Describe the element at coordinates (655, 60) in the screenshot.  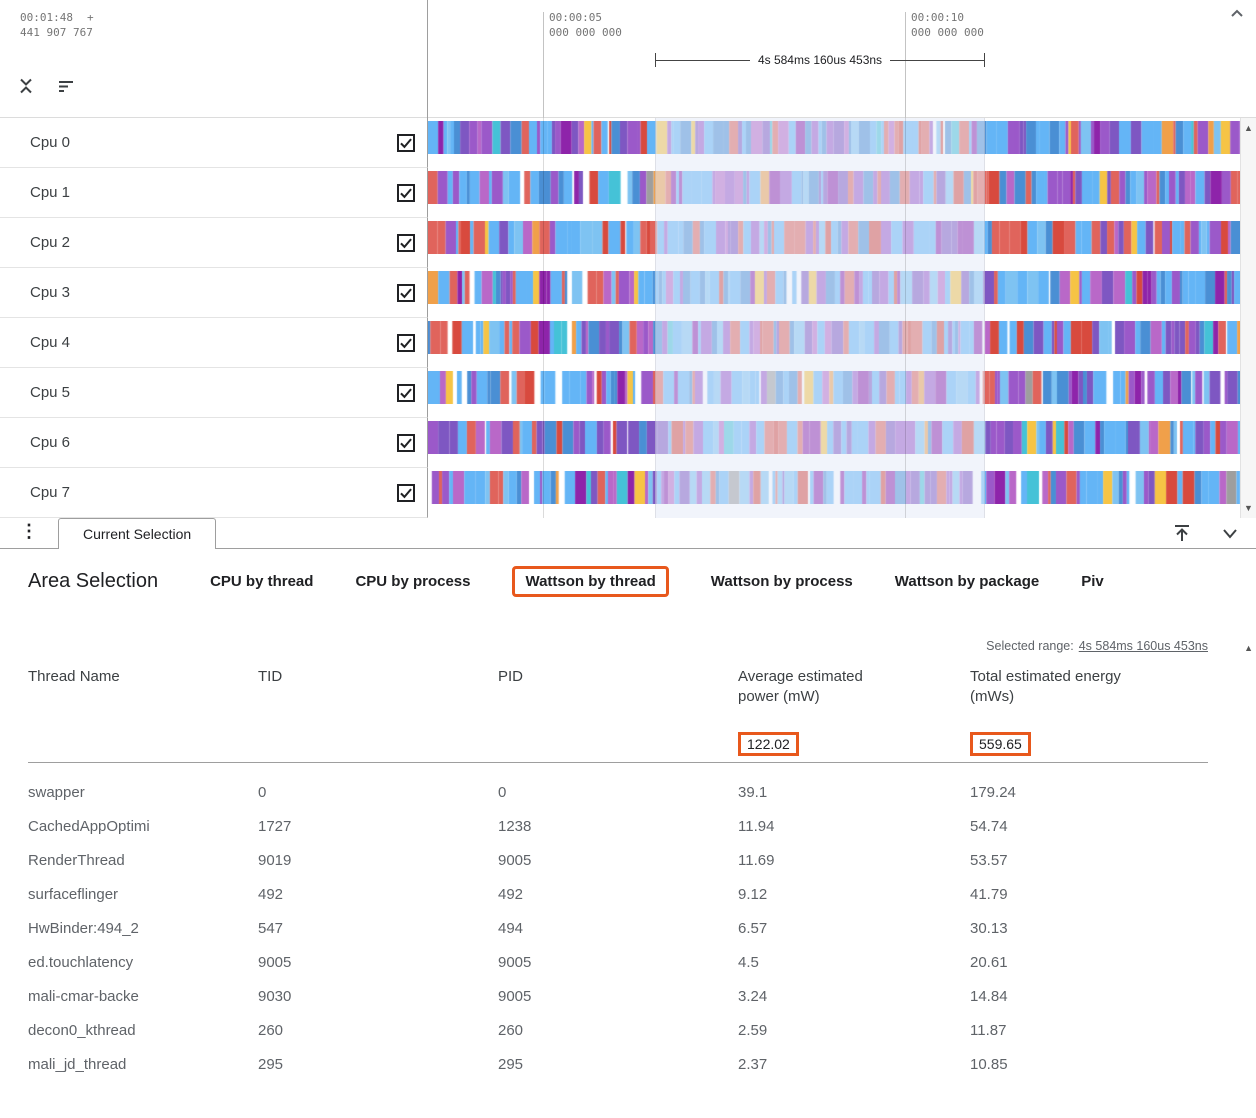
I see `bracket-left-tick` at that location.